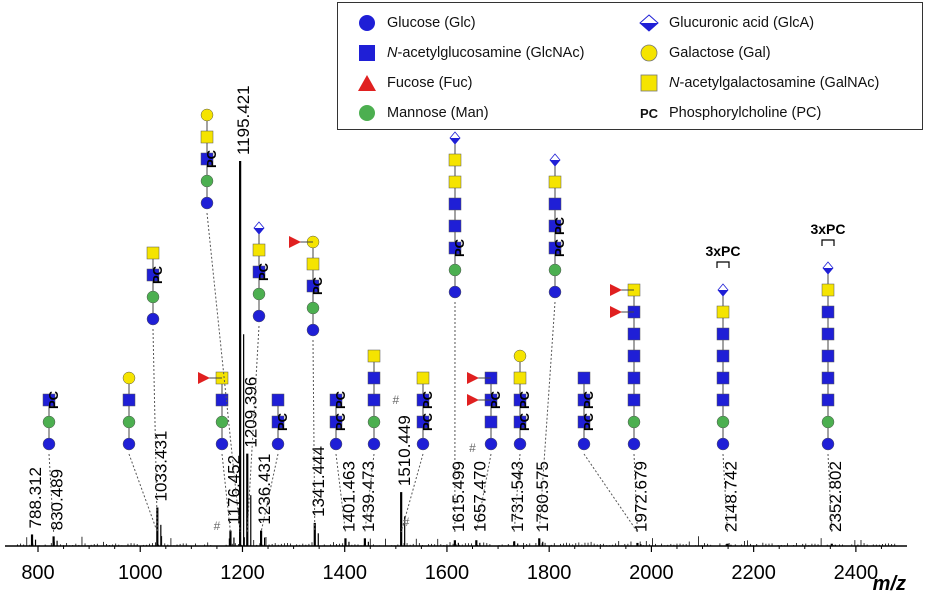 The height and width of the screenshot is (595, 929). I want to click on half-diamond-icon, so click(649, 23).